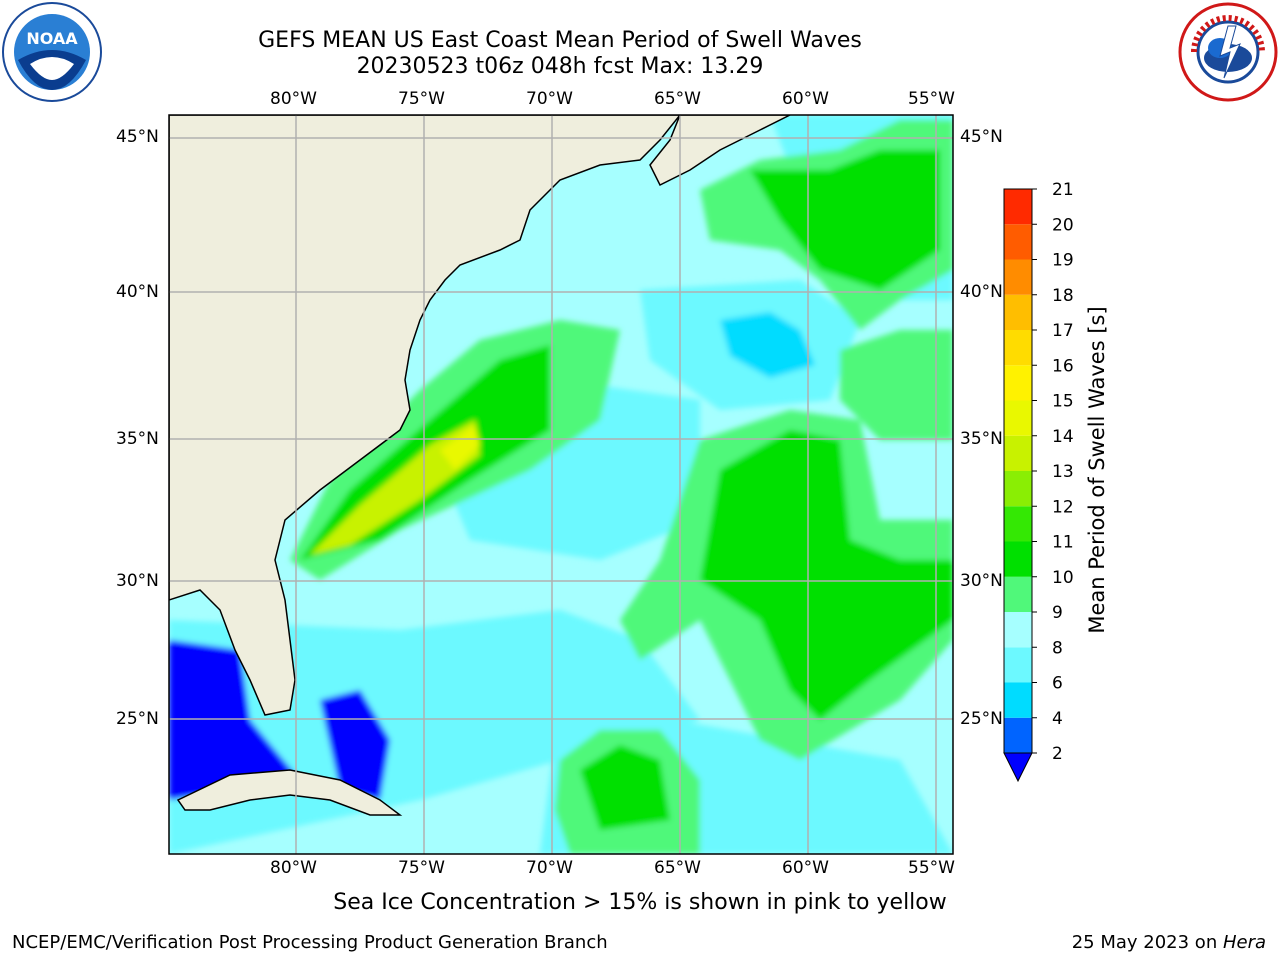 The height and width of the screenshot is (960, 1280). I want to click on lon-label-top-55w: 55°W, so click(931, 99).